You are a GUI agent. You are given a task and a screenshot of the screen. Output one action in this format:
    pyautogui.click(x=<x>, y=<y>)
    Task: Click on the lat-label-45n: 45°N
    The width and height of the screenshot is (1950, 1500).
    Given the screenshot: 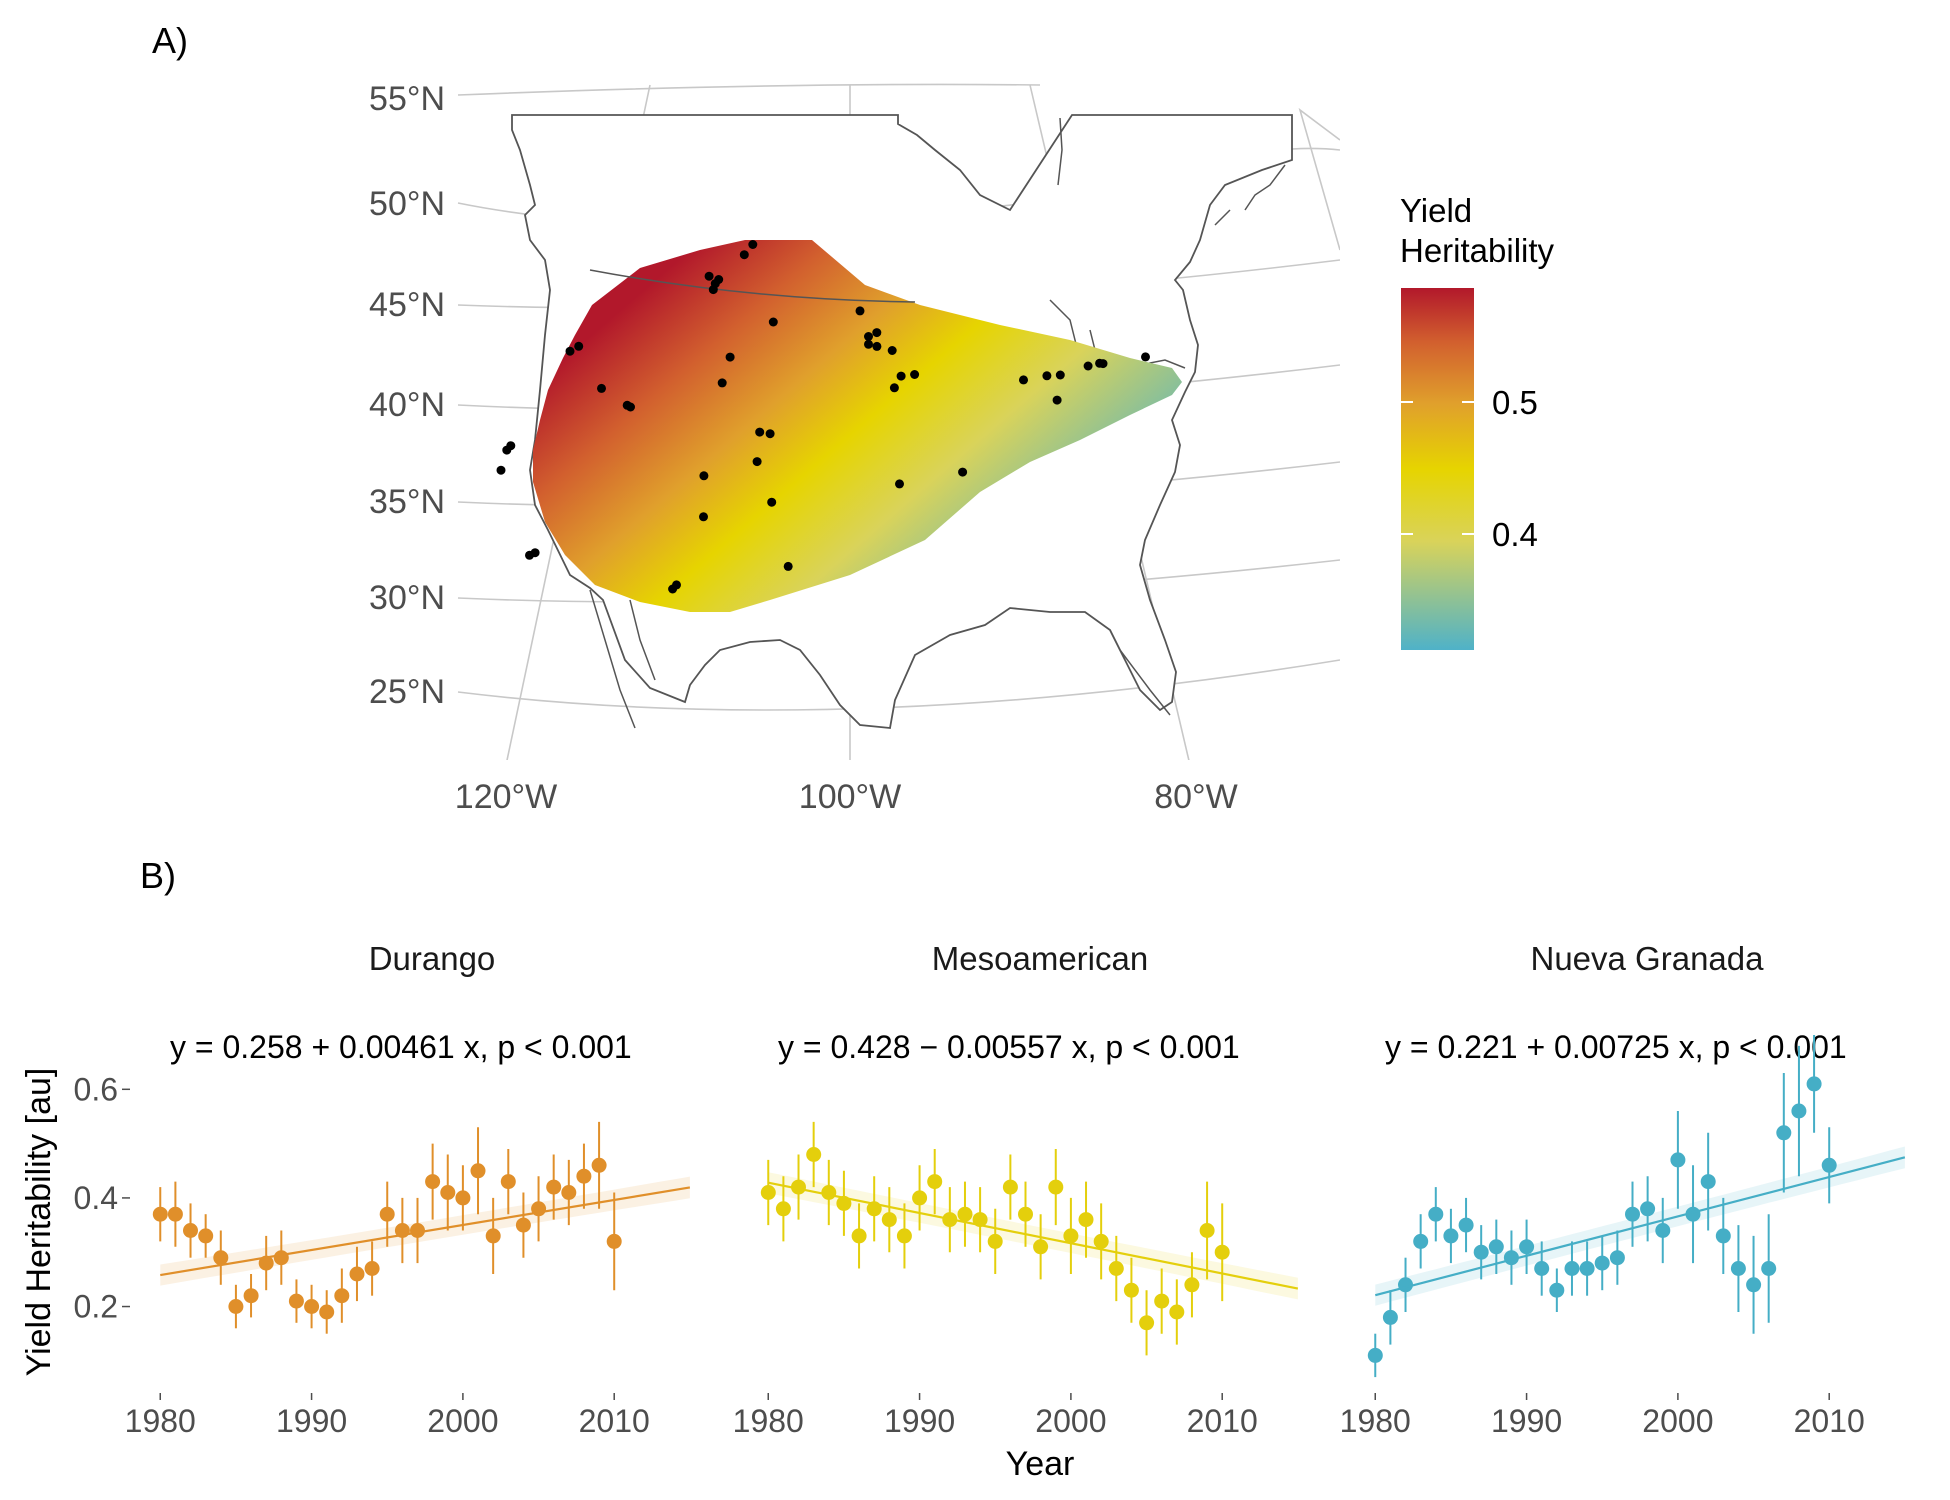 What is the action you would take?
    pyautogui.click(x=407, y=305)
    